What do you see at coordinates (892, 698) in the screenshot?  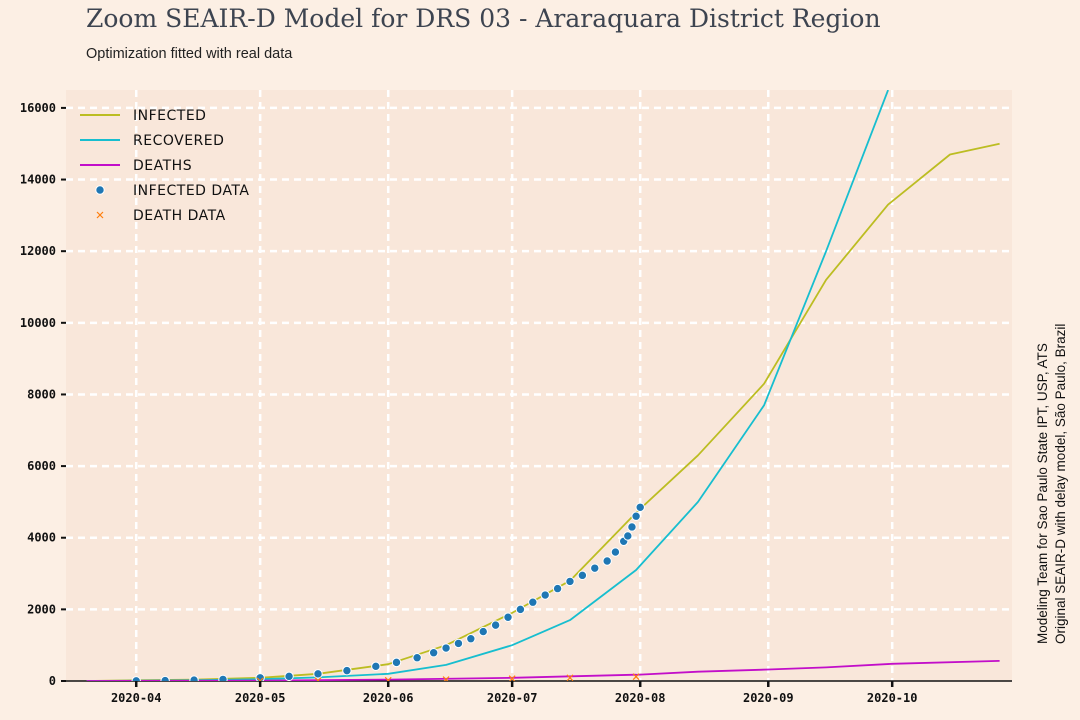 I see `x-tick-label: 2020-10` at bounding box center [892, 698].